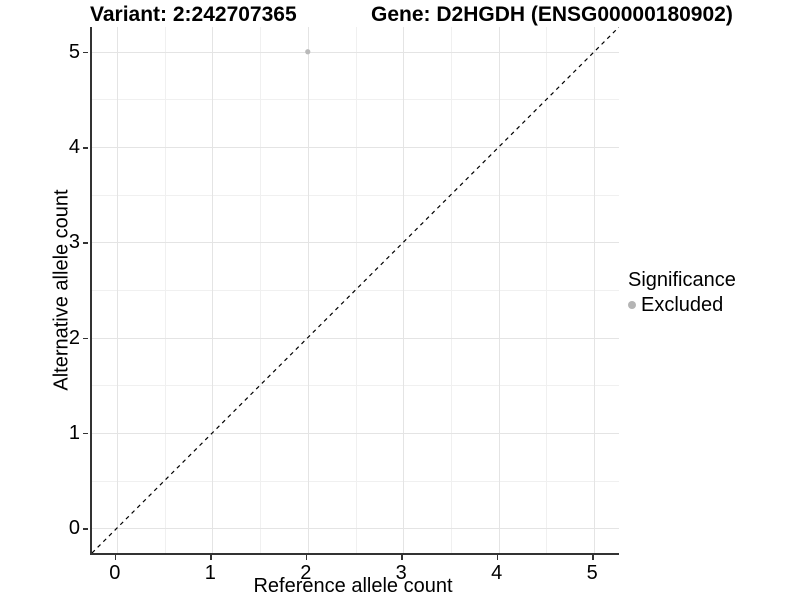  Describe the element at coordinates (61, 290) in the screenshot. I see `y-axis-title: Alternative allele count` at that location.